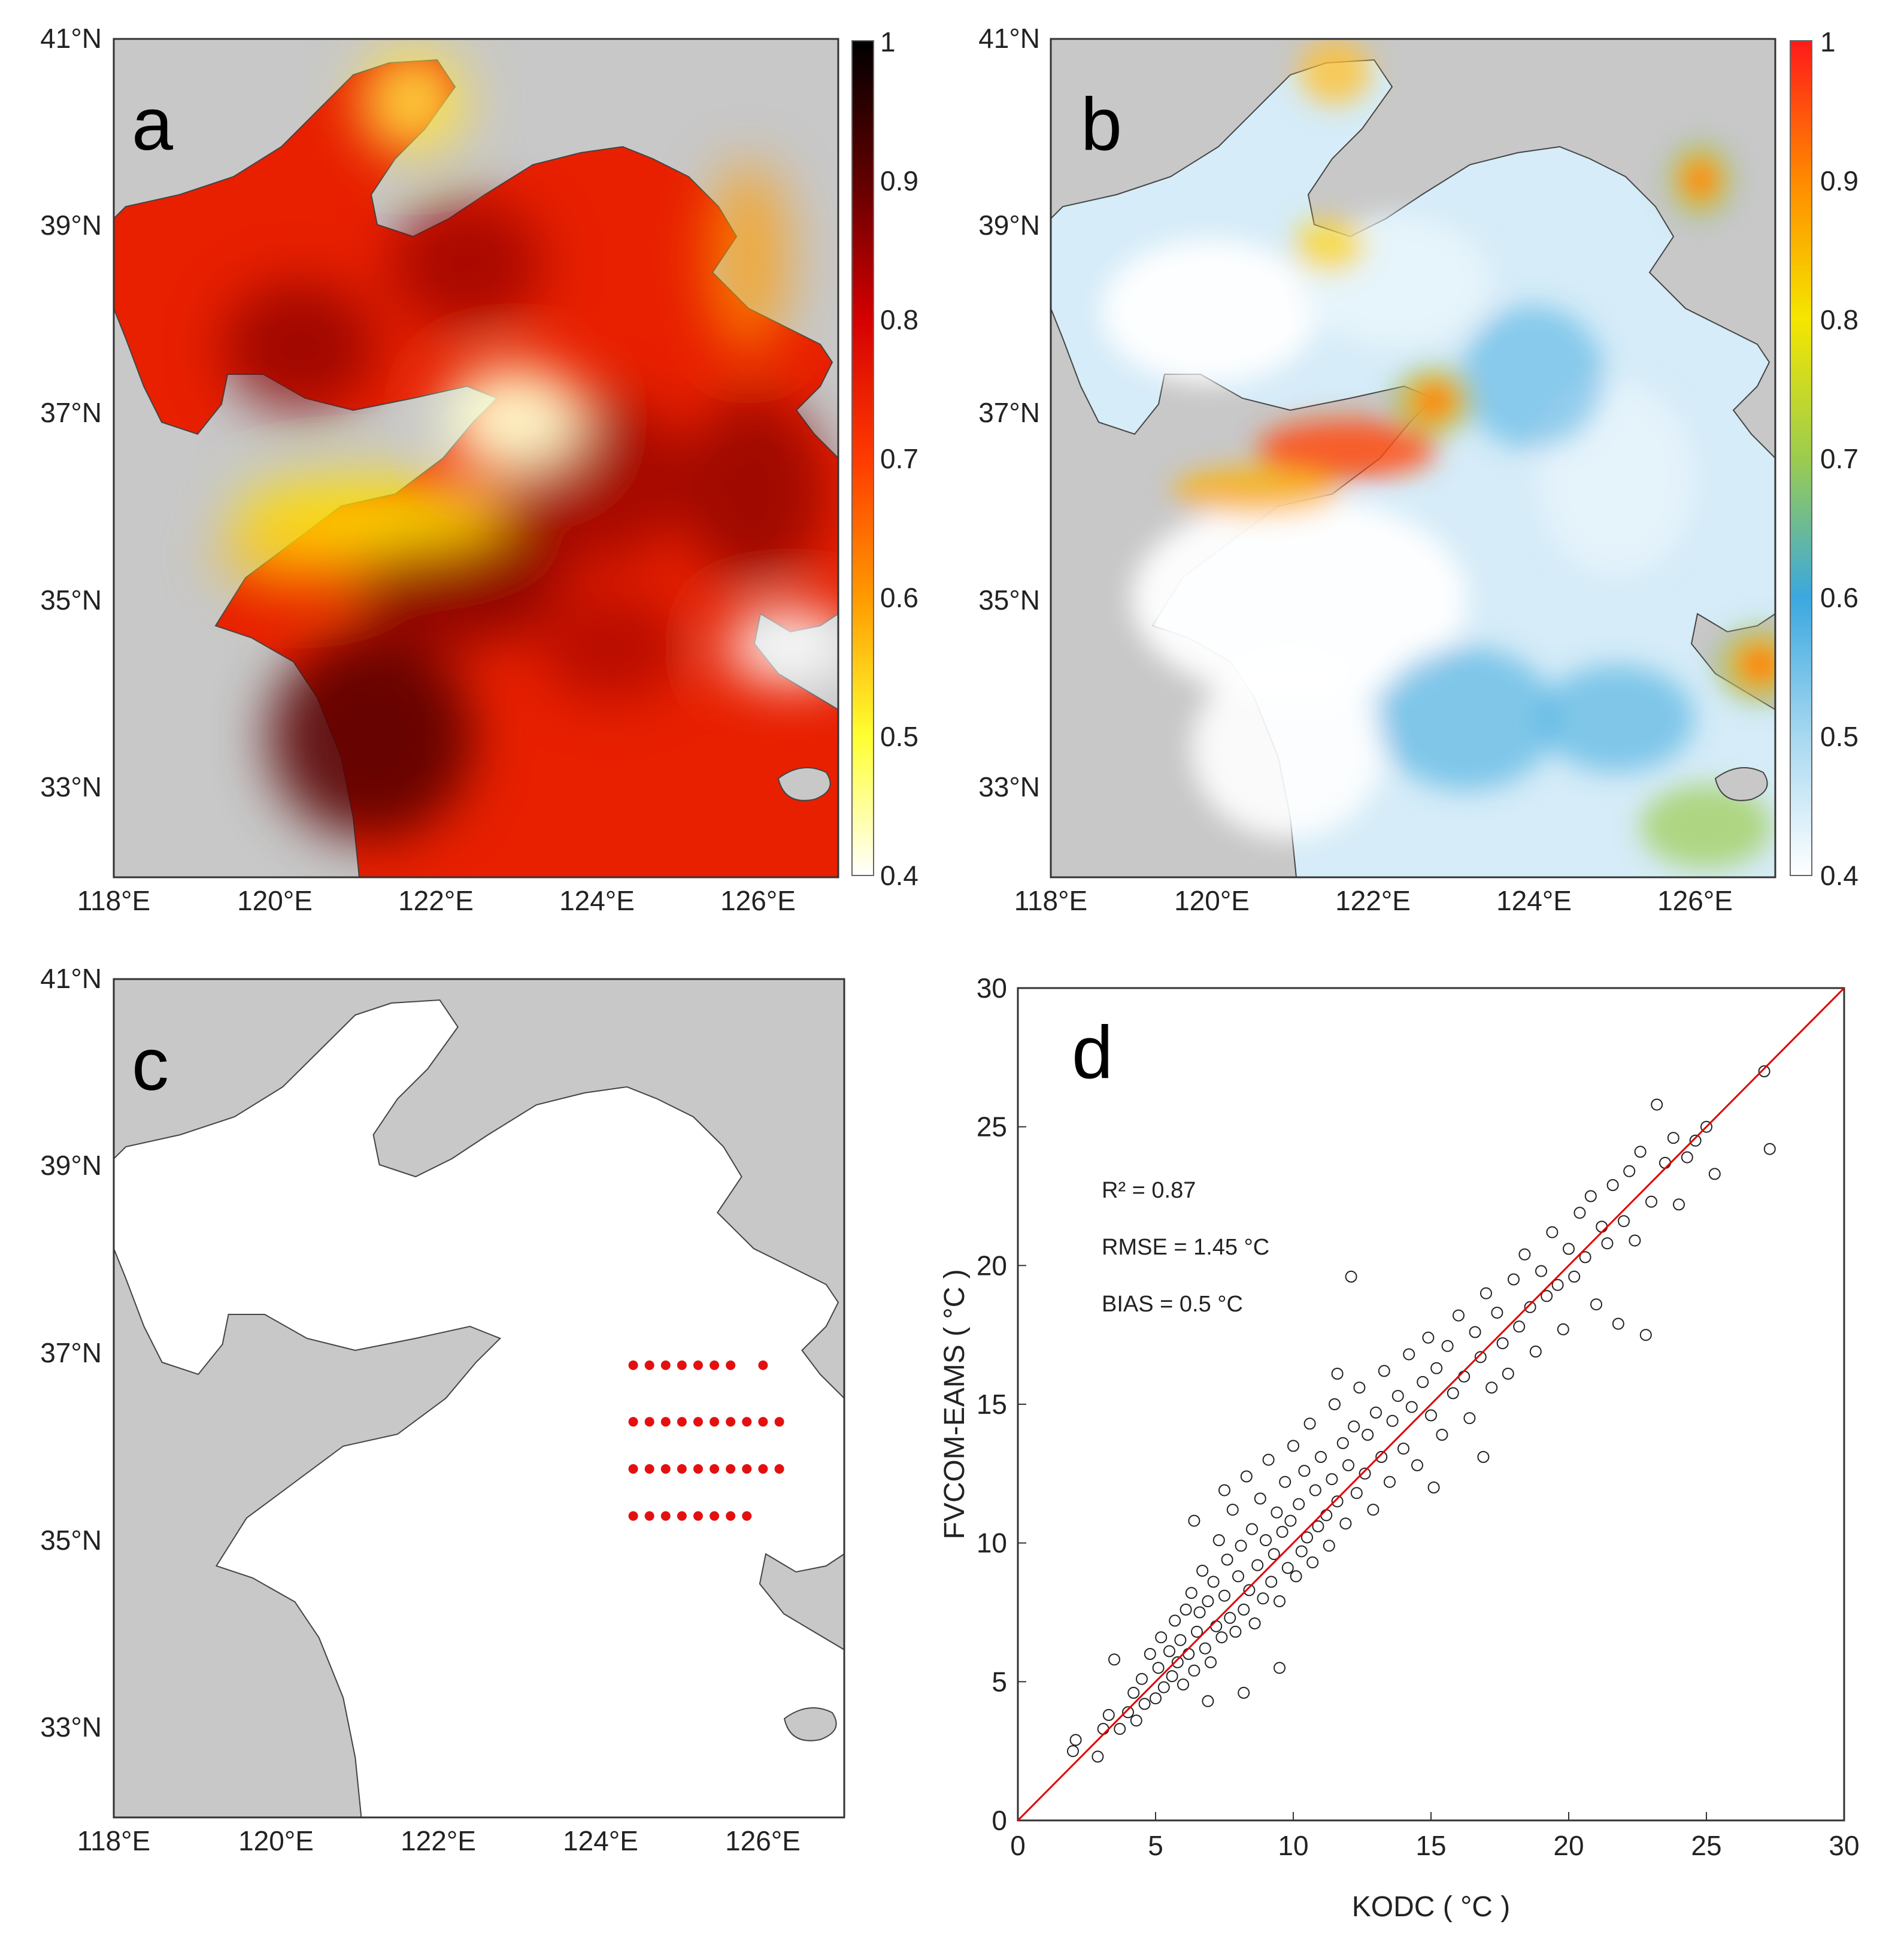 This screenshot has height=1936, width=1904. I want to click on panel-b-label: b, so click(1101, 125).